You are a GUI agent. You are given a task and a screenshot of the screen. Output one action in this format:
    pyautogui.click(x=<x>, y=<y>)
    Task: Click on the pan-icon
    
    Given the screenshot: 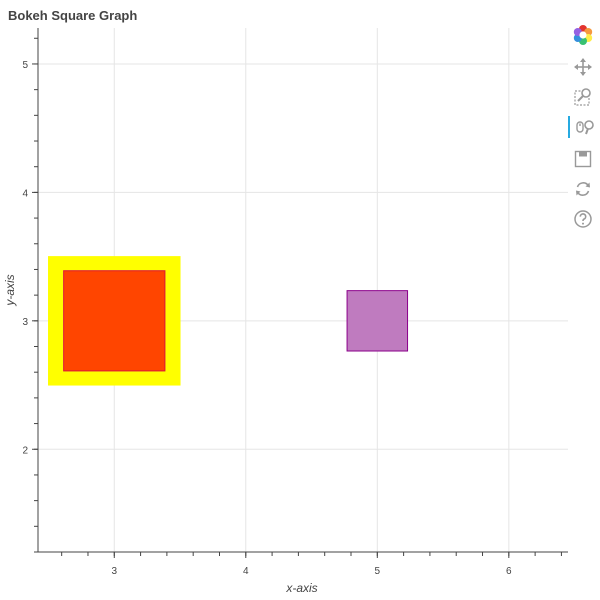 What is the action you would take?
    pyautogui.click(x=583, y=67)
    